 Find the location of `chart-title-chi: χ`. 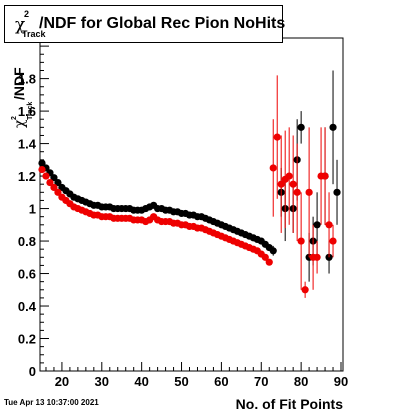

chart-title-chi: χ is located at coordinates (20, 25).